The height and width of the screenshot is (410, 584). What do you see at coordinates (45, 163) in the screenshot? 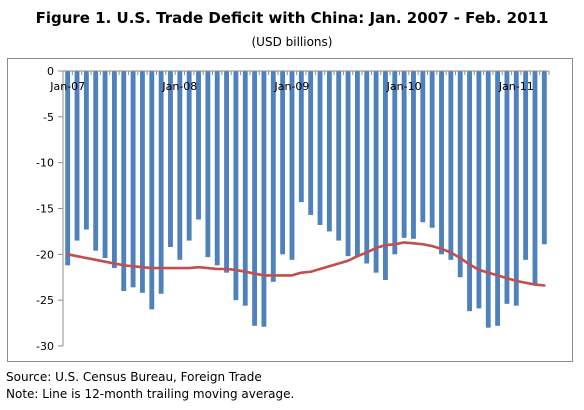
I see `y-tick-label: -10` at bounding box center [45, 163].